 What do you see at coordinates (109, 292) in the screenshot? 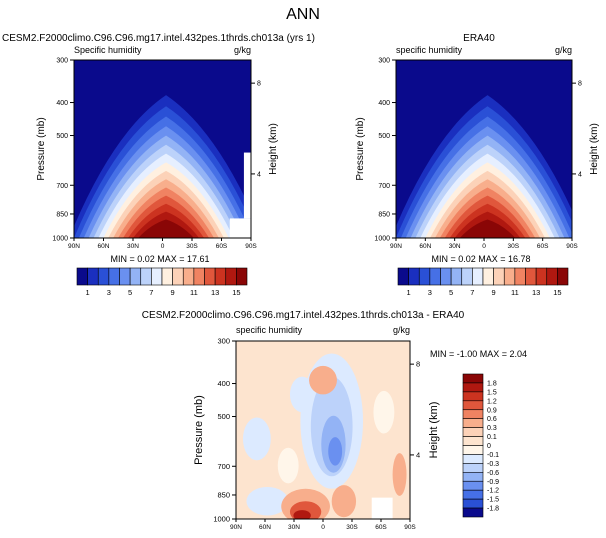
I see `colorbar-label: 3` at bounding box center [109, 292].